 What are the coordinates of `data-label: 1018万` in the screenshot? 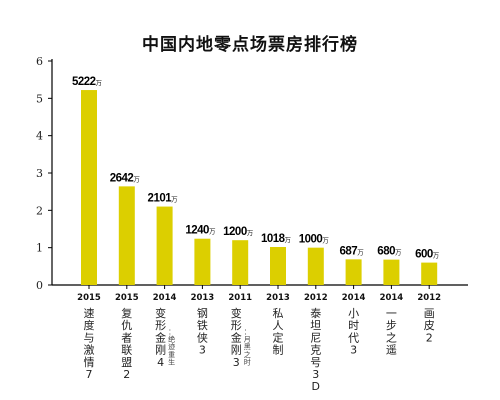 It's located at (276, 239).